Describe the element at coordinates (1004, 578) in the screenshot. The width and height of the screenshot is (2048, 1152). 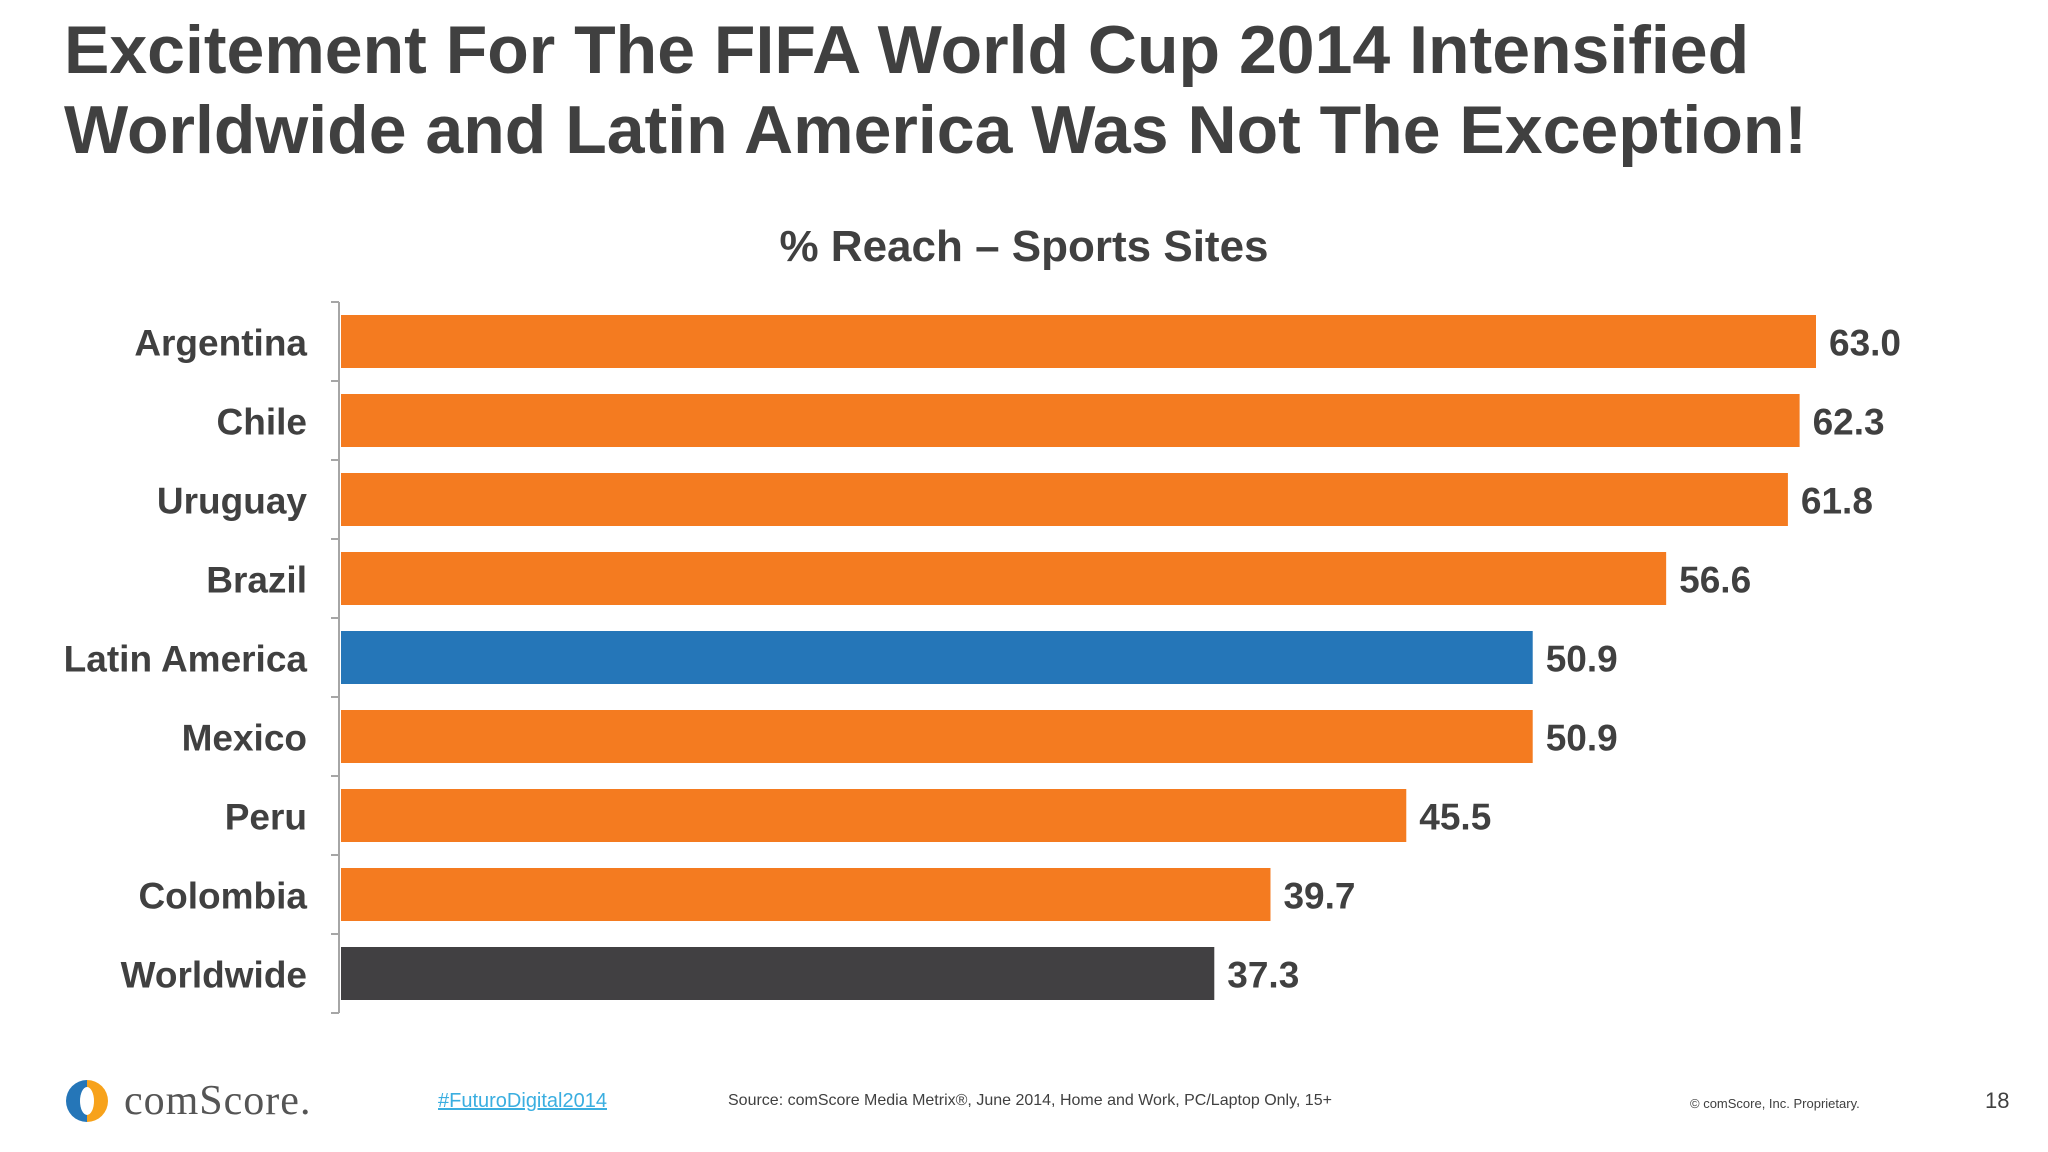
I see `bar-brazil` at that location.